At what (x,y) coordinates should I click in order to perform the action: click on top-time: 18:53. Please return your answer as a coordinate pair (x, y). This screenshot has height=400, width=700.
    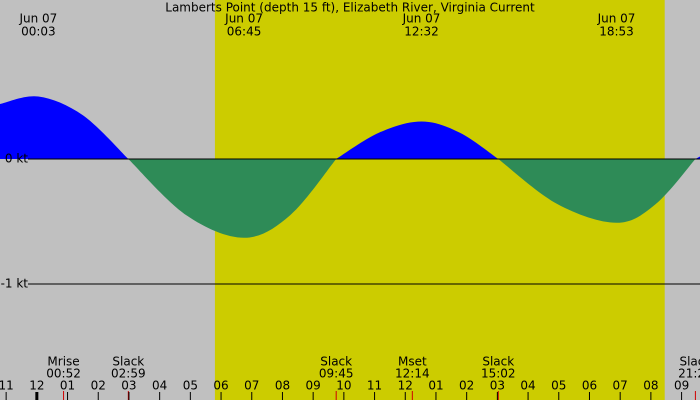
    Looking at the image, I should click on (616, 32).